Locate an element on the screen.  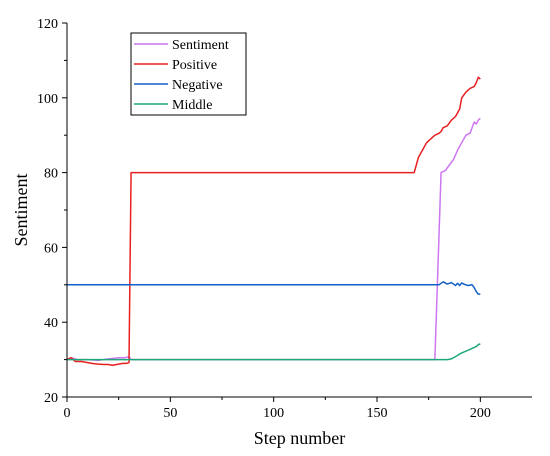
legend-box is located at coordinates (188, 74).